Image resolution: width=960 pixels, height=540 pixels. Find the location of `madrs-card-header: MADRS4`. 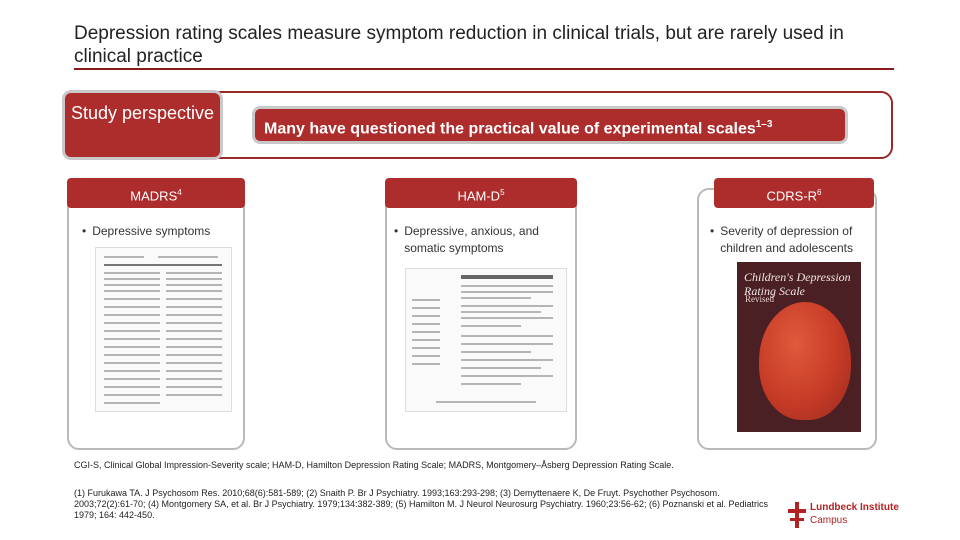

madrs-card-header: MADRS4 is located at coordinates (156, 193).